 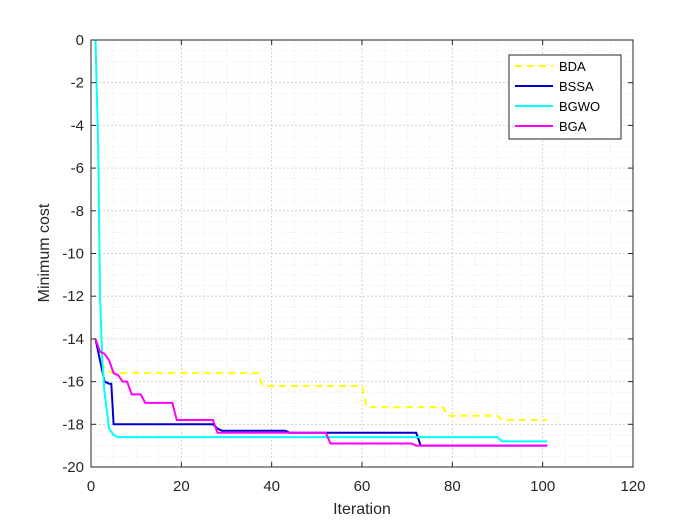 I want to click on x-tick-label: 120, so click(x=632, y=486).